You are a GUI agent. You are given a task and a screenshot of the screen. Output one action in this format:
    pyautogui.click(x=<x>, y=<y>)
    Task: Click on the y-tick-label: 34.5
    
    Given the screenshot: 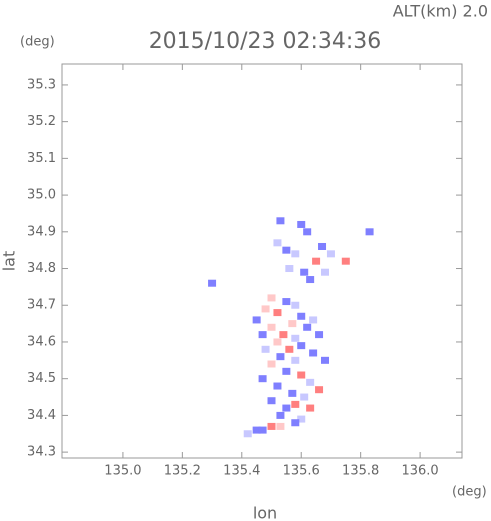 What is the action you would take?
    pyautogui.click(x=41, y=378)
    